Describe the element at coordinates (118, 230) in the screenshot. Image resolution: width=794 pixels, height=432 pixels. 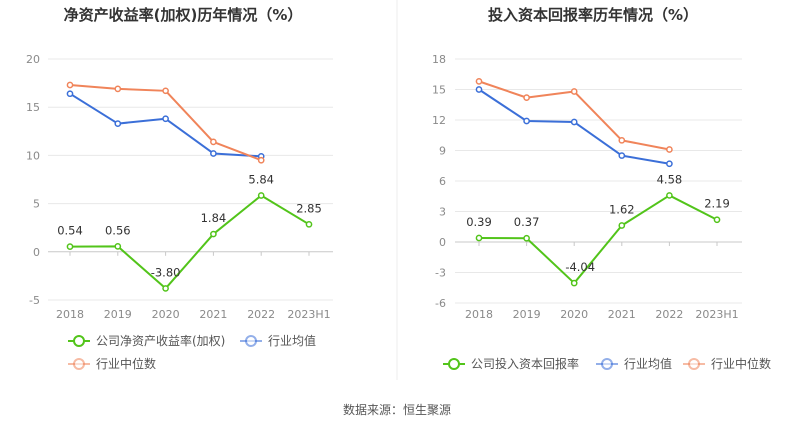
I see `data-label: 0.56` at that location.